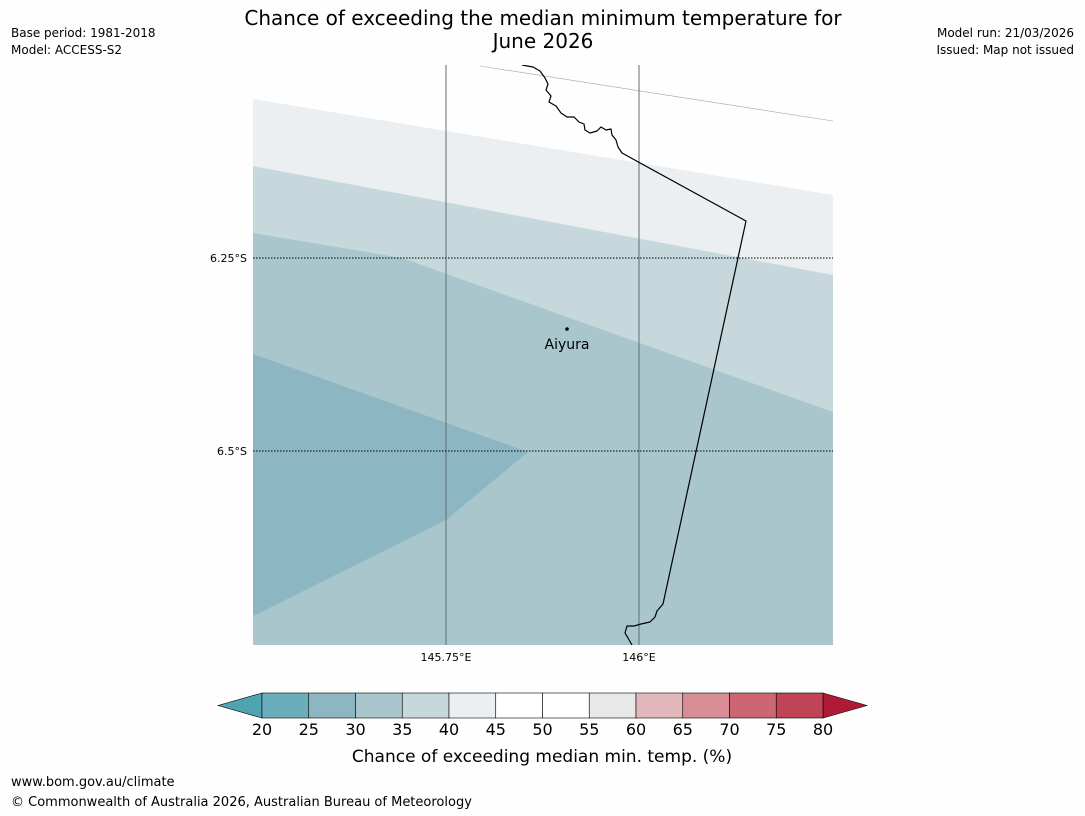 The width and height of the screenshot is (1085, 816). What do you see at coordinates (845, 705) in the screenshot?
I see `colorbar-extend-high` at bounding box center [845, 705].